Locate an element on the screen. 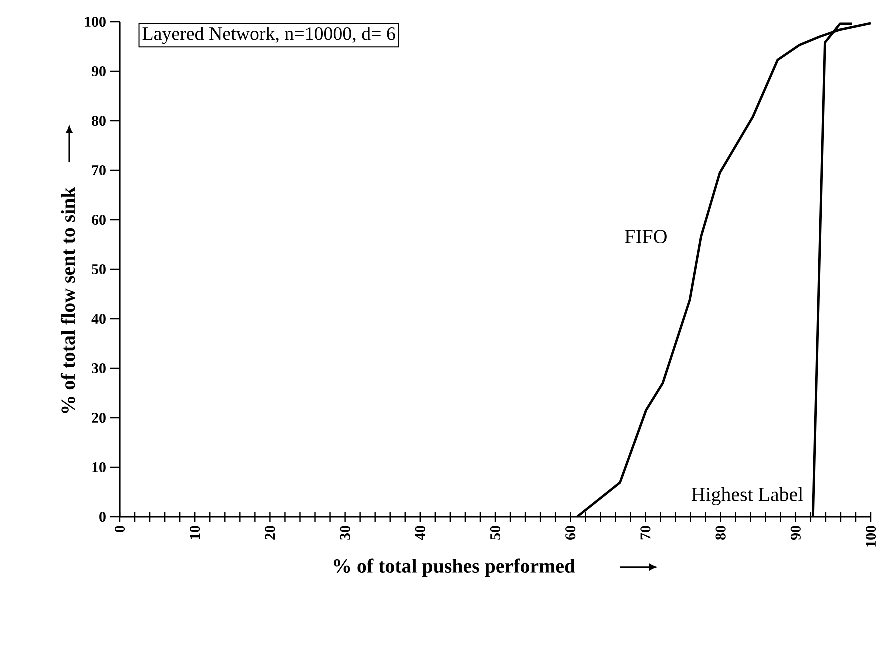 This screenshot has width=881, height=651. y-tick-label: 100 is located at coordinates (95, 22).